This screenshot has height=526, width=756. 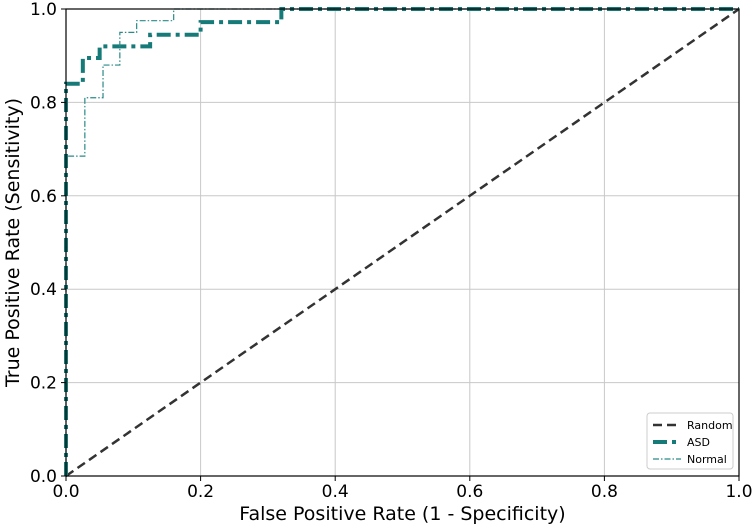 I want to click on y-tick-label: 0.4, so click(x=43, y=290).